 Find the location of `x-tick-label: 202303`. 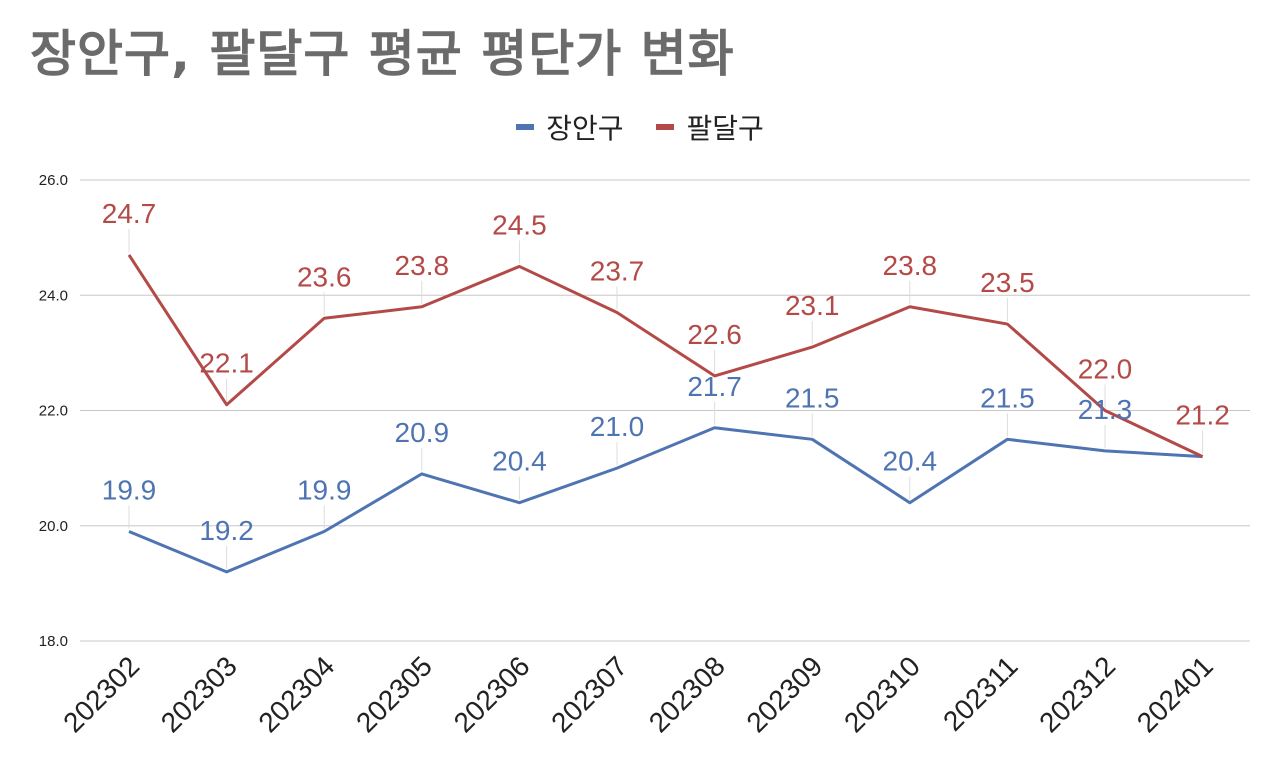

x-tick-label: 202303 is located at coordinates (199, 694).